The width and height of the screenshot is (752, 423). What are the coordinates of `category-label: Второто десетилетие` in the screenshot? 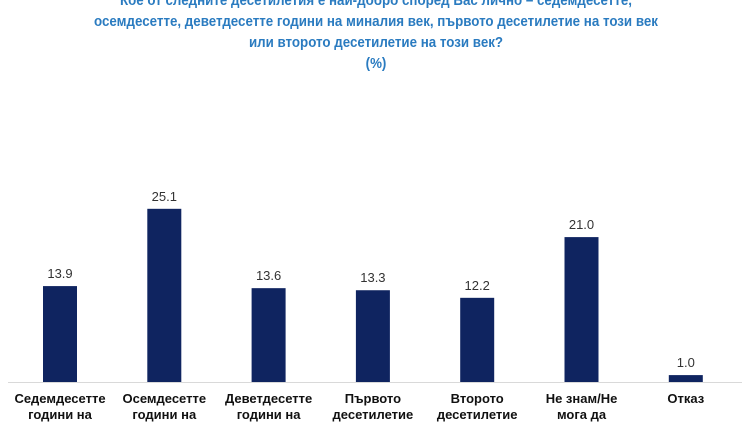 It's located at (477, 407).